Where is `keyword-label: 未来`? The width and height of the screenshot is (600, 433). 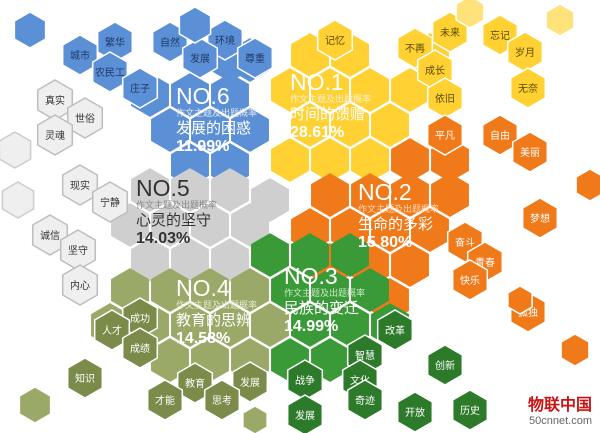
keyword-label: 未来 is located at coordinates (450, 33).